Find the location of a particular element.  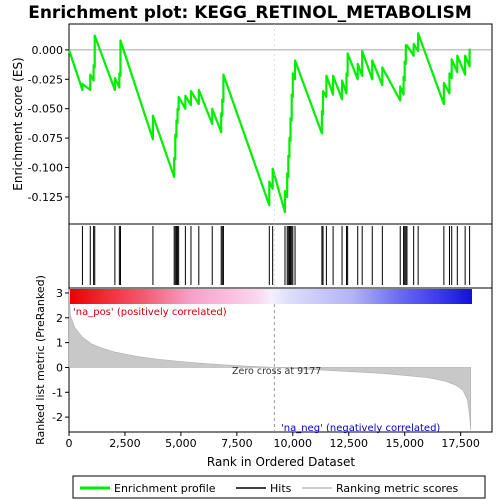

x-tick-label-3: 7,500 is located at coordinates (237, 443).